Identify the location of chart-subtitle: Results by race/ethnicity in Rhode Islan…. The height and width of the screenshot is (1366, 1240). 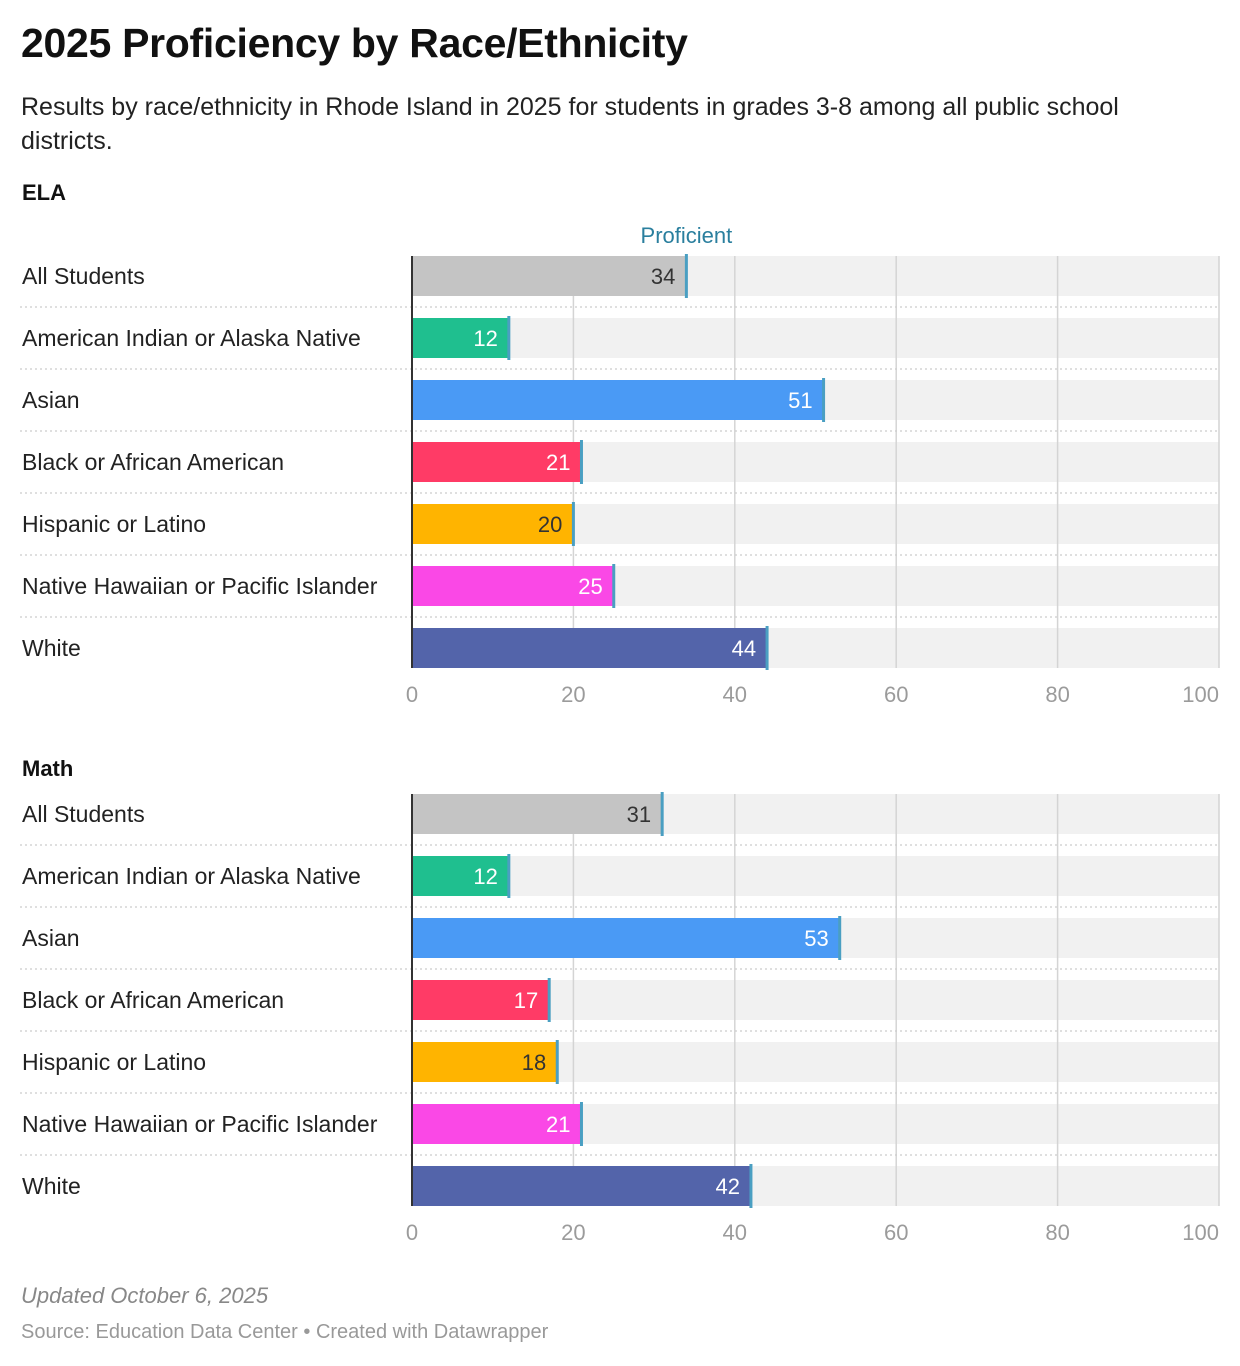
(570, 124).